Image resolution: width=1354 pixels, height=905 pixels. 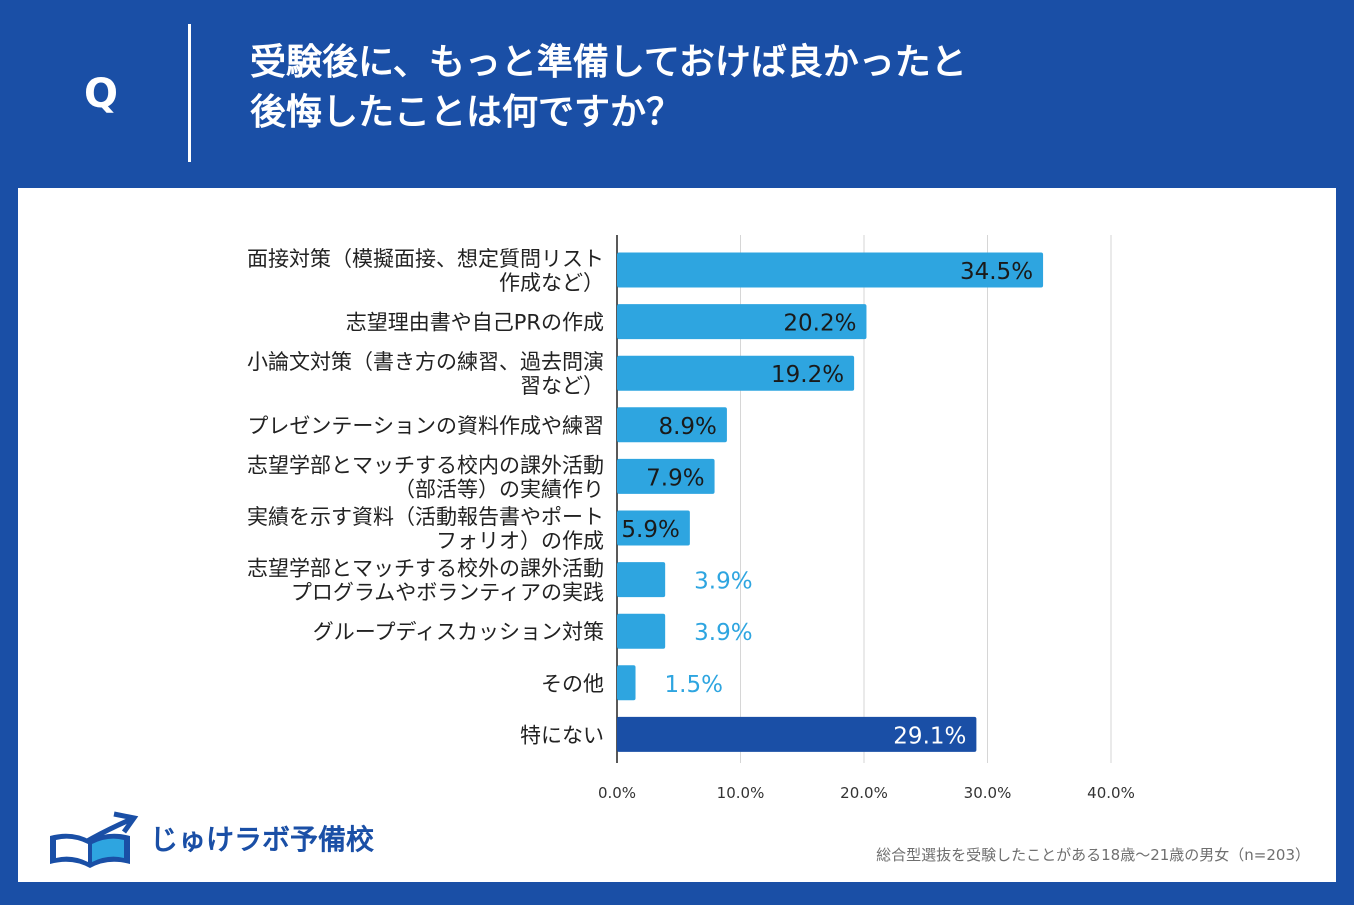 What do you see at coordinates (425, 426) in the screenshot?
I see `category-label: プレゼンテーションの資料作成や練習` at bounding box center [425, 426].